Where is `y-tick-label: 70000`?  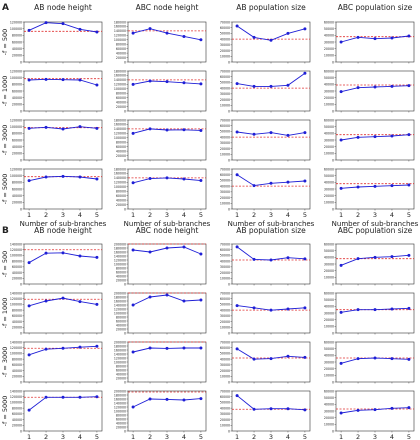 y-tick-label: 70000 is located at coordinates (225, 293).